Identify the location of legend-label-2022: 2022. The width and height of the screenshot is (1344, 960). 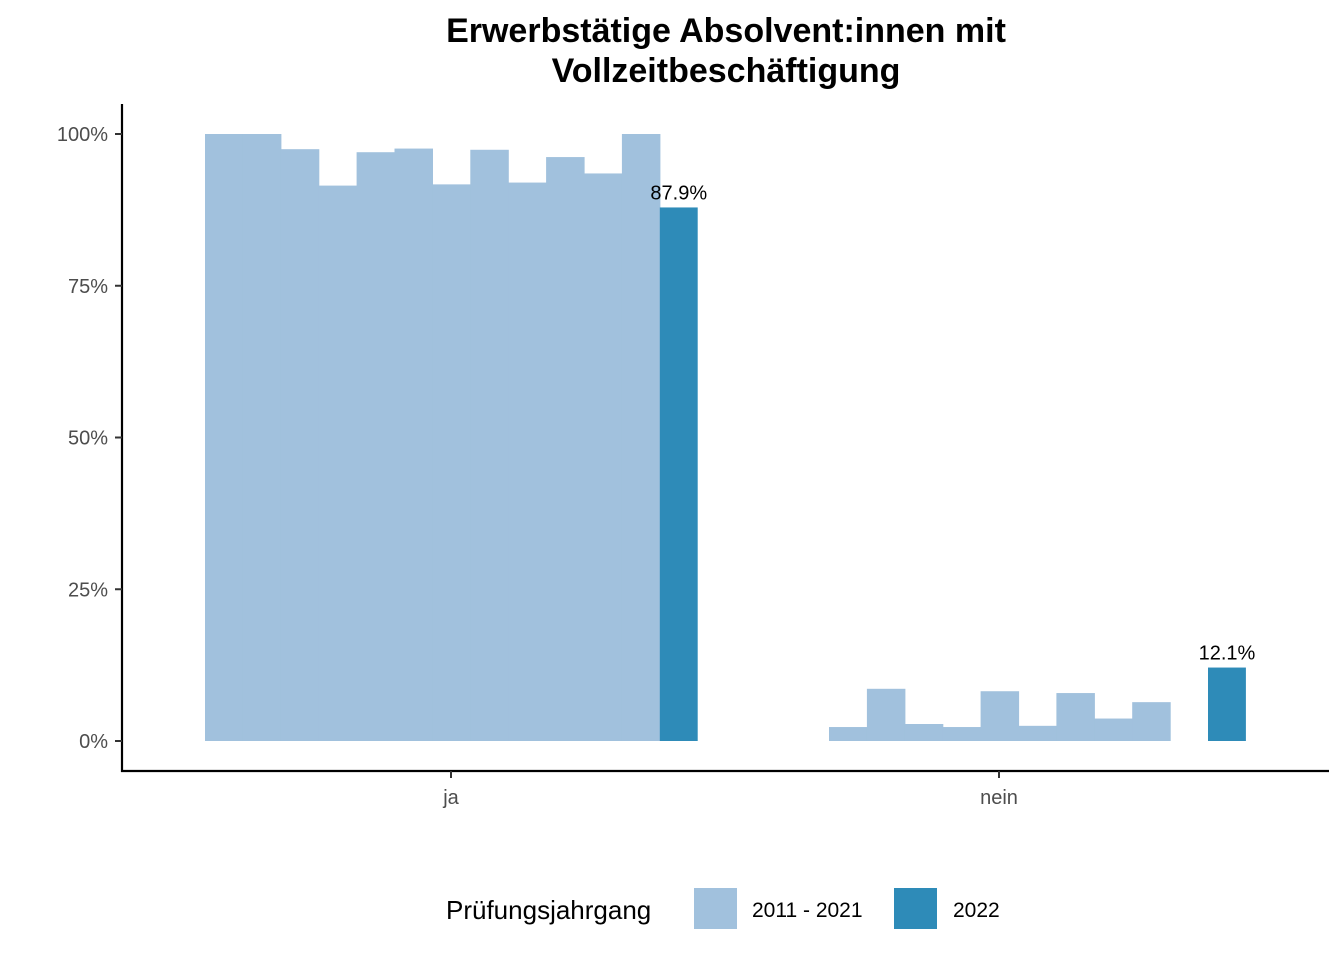
(976, 910).